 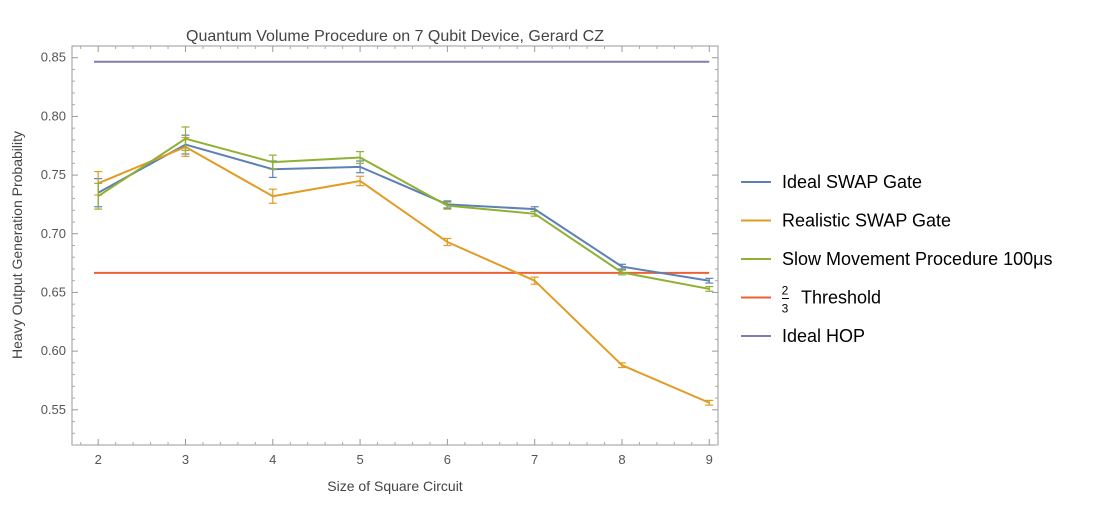 I want to click on y-tick-label: 0.70, so click(x=53, y=233).